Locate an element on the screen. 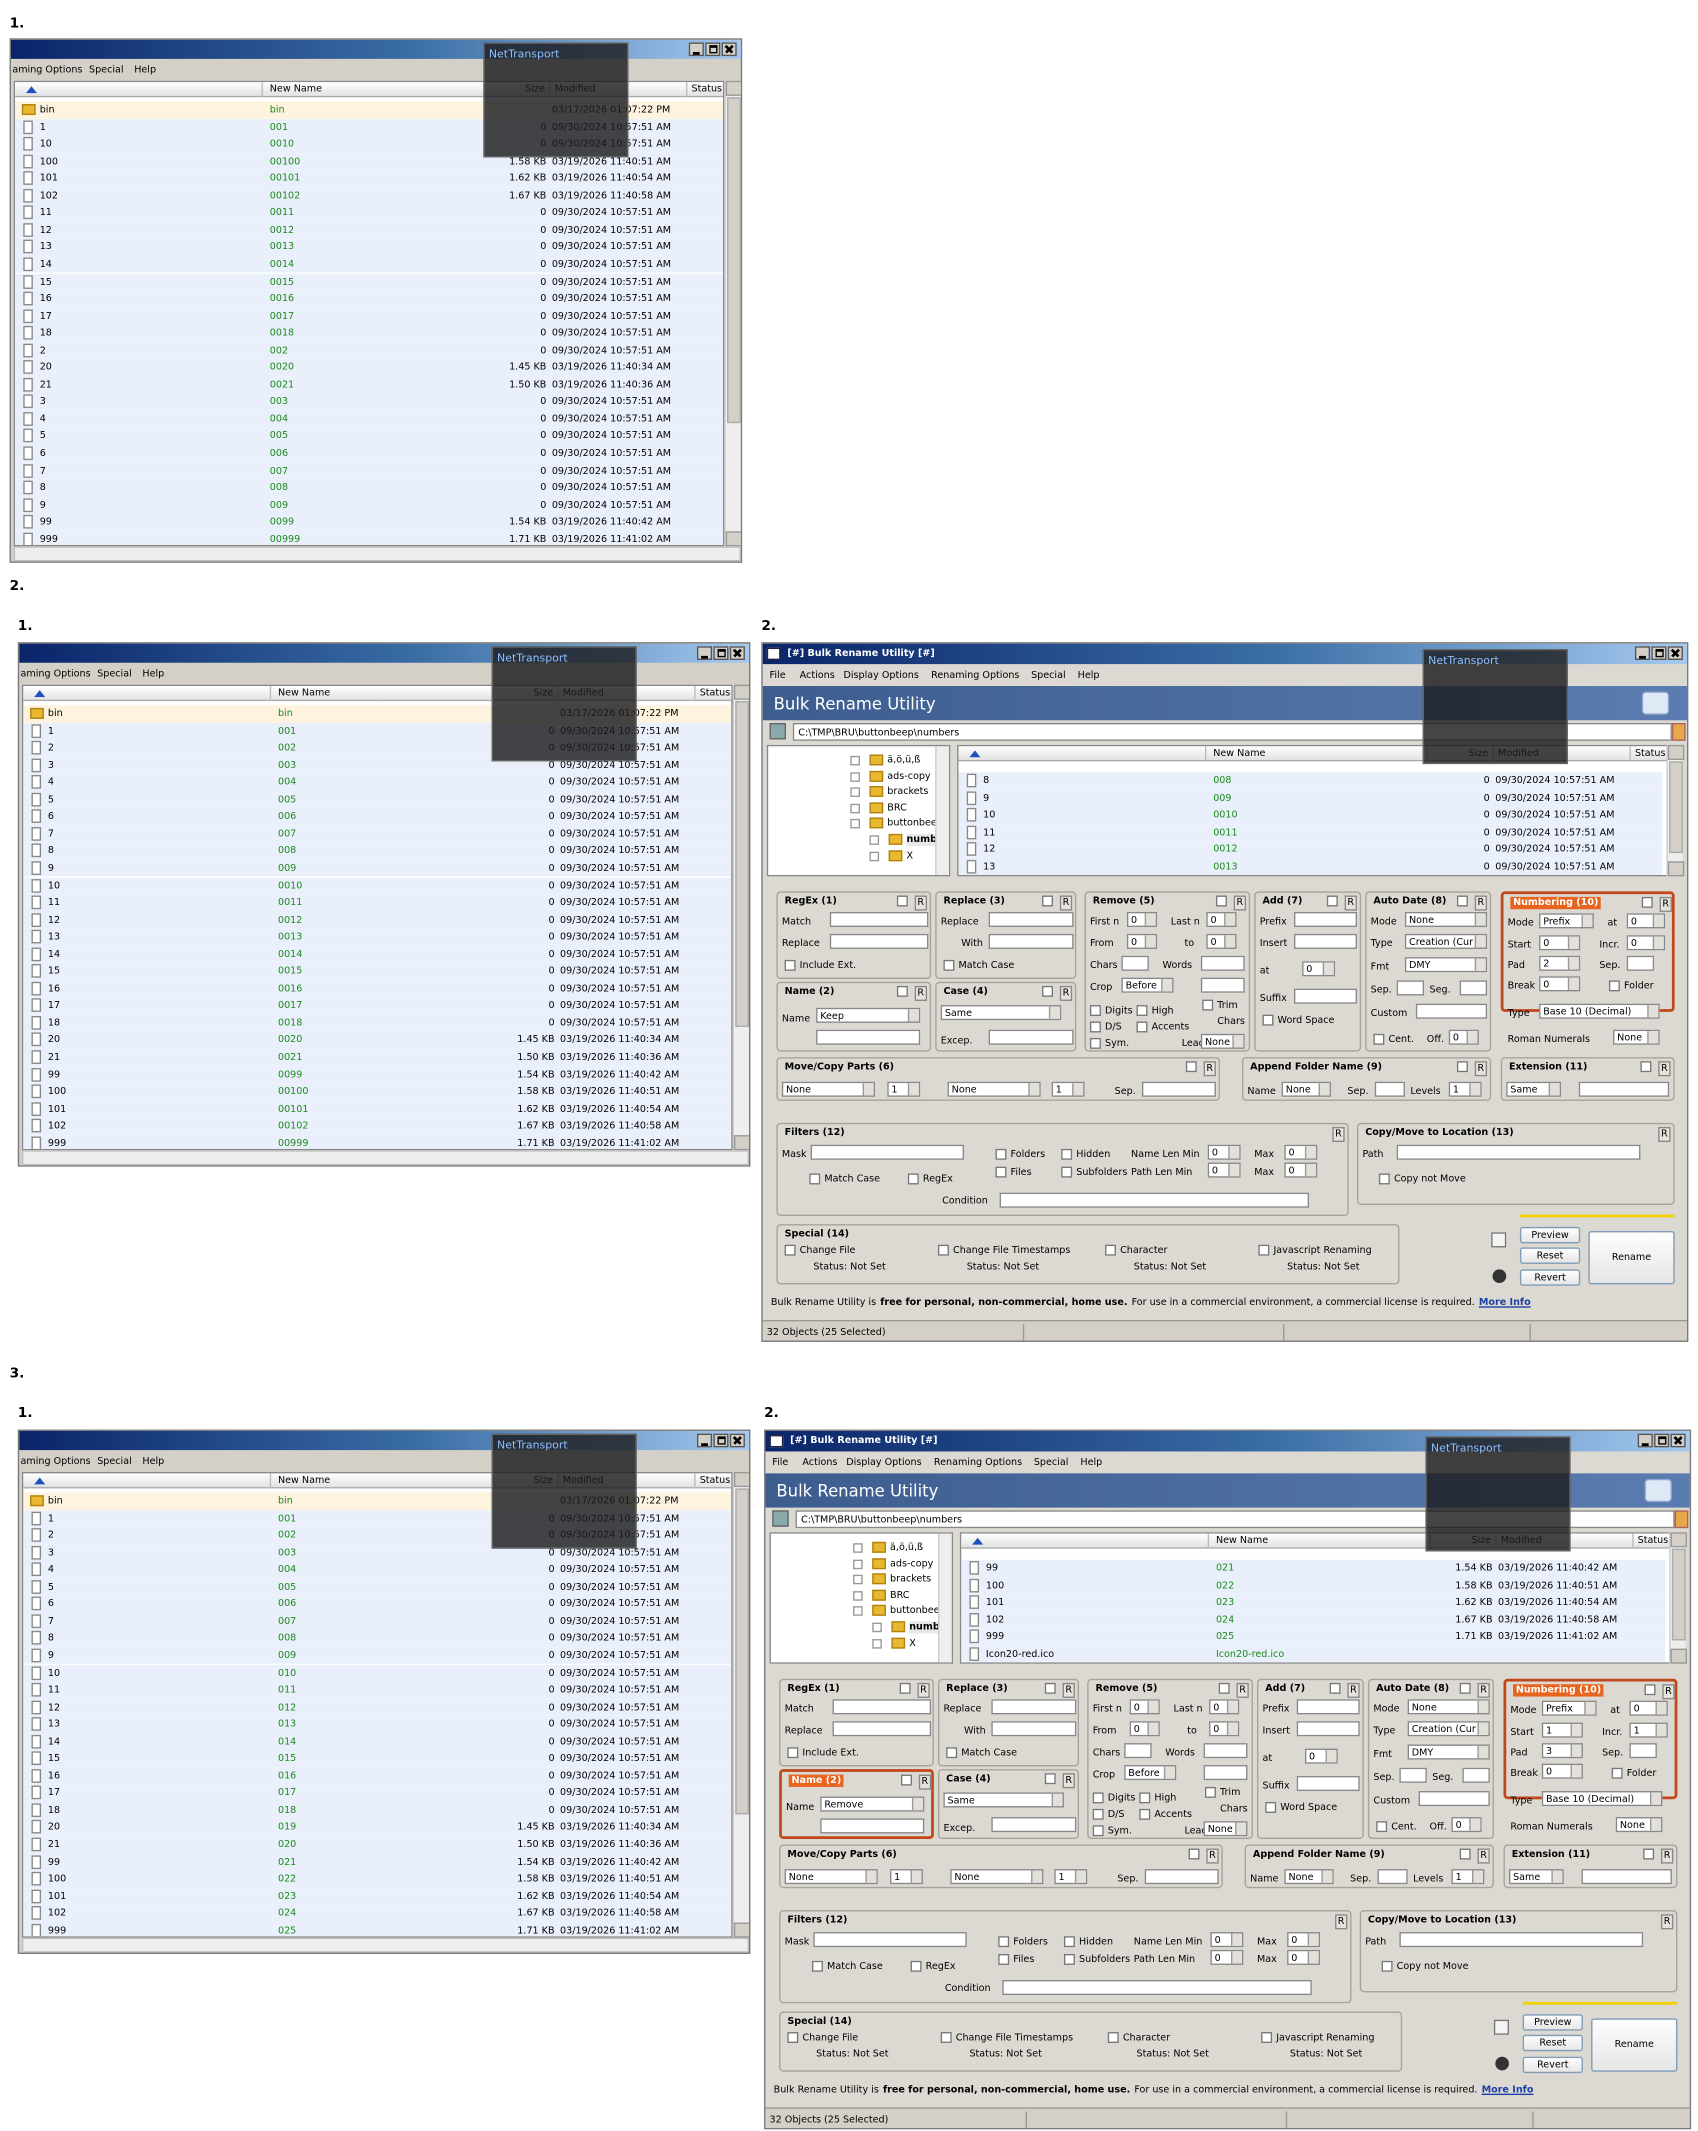 The width and height of the screenshot is (1698, 2131). tree-item: BRC is located at coordinates (900, 1595).